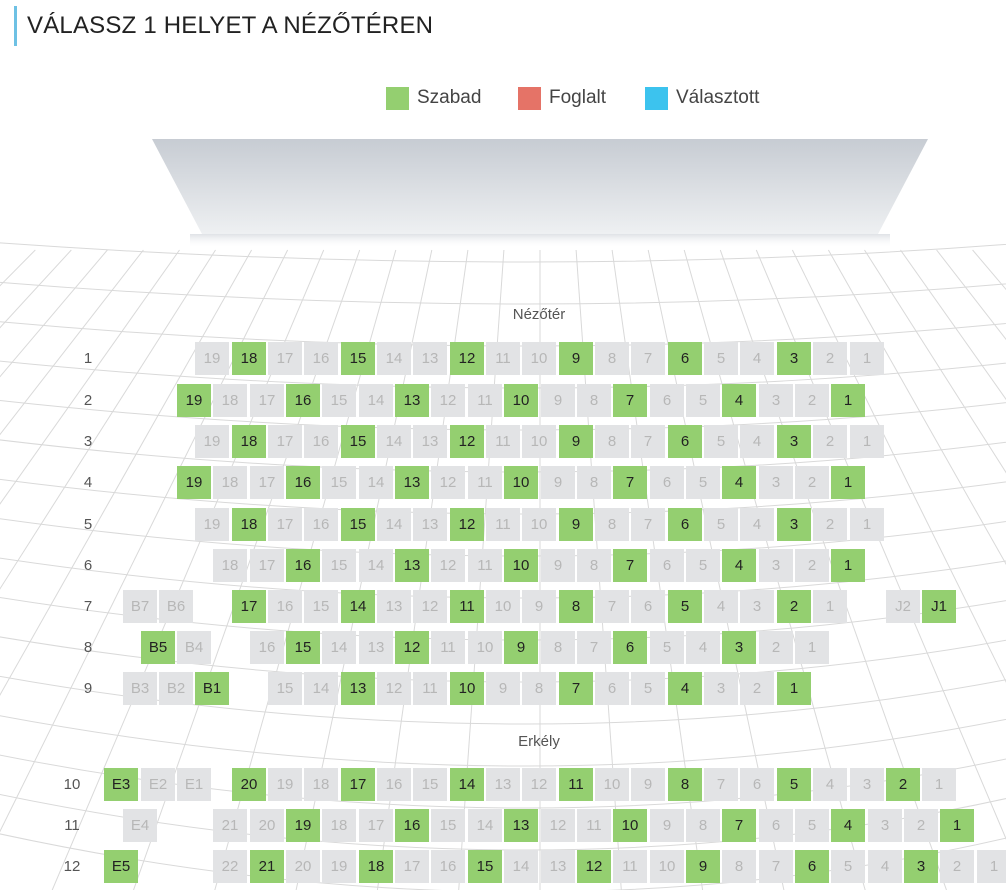 The height and width of the screenshot is (890, 1006). Describe the element at coordinates (249, 784) in the screenshot. I see `seat: 20` at that location.